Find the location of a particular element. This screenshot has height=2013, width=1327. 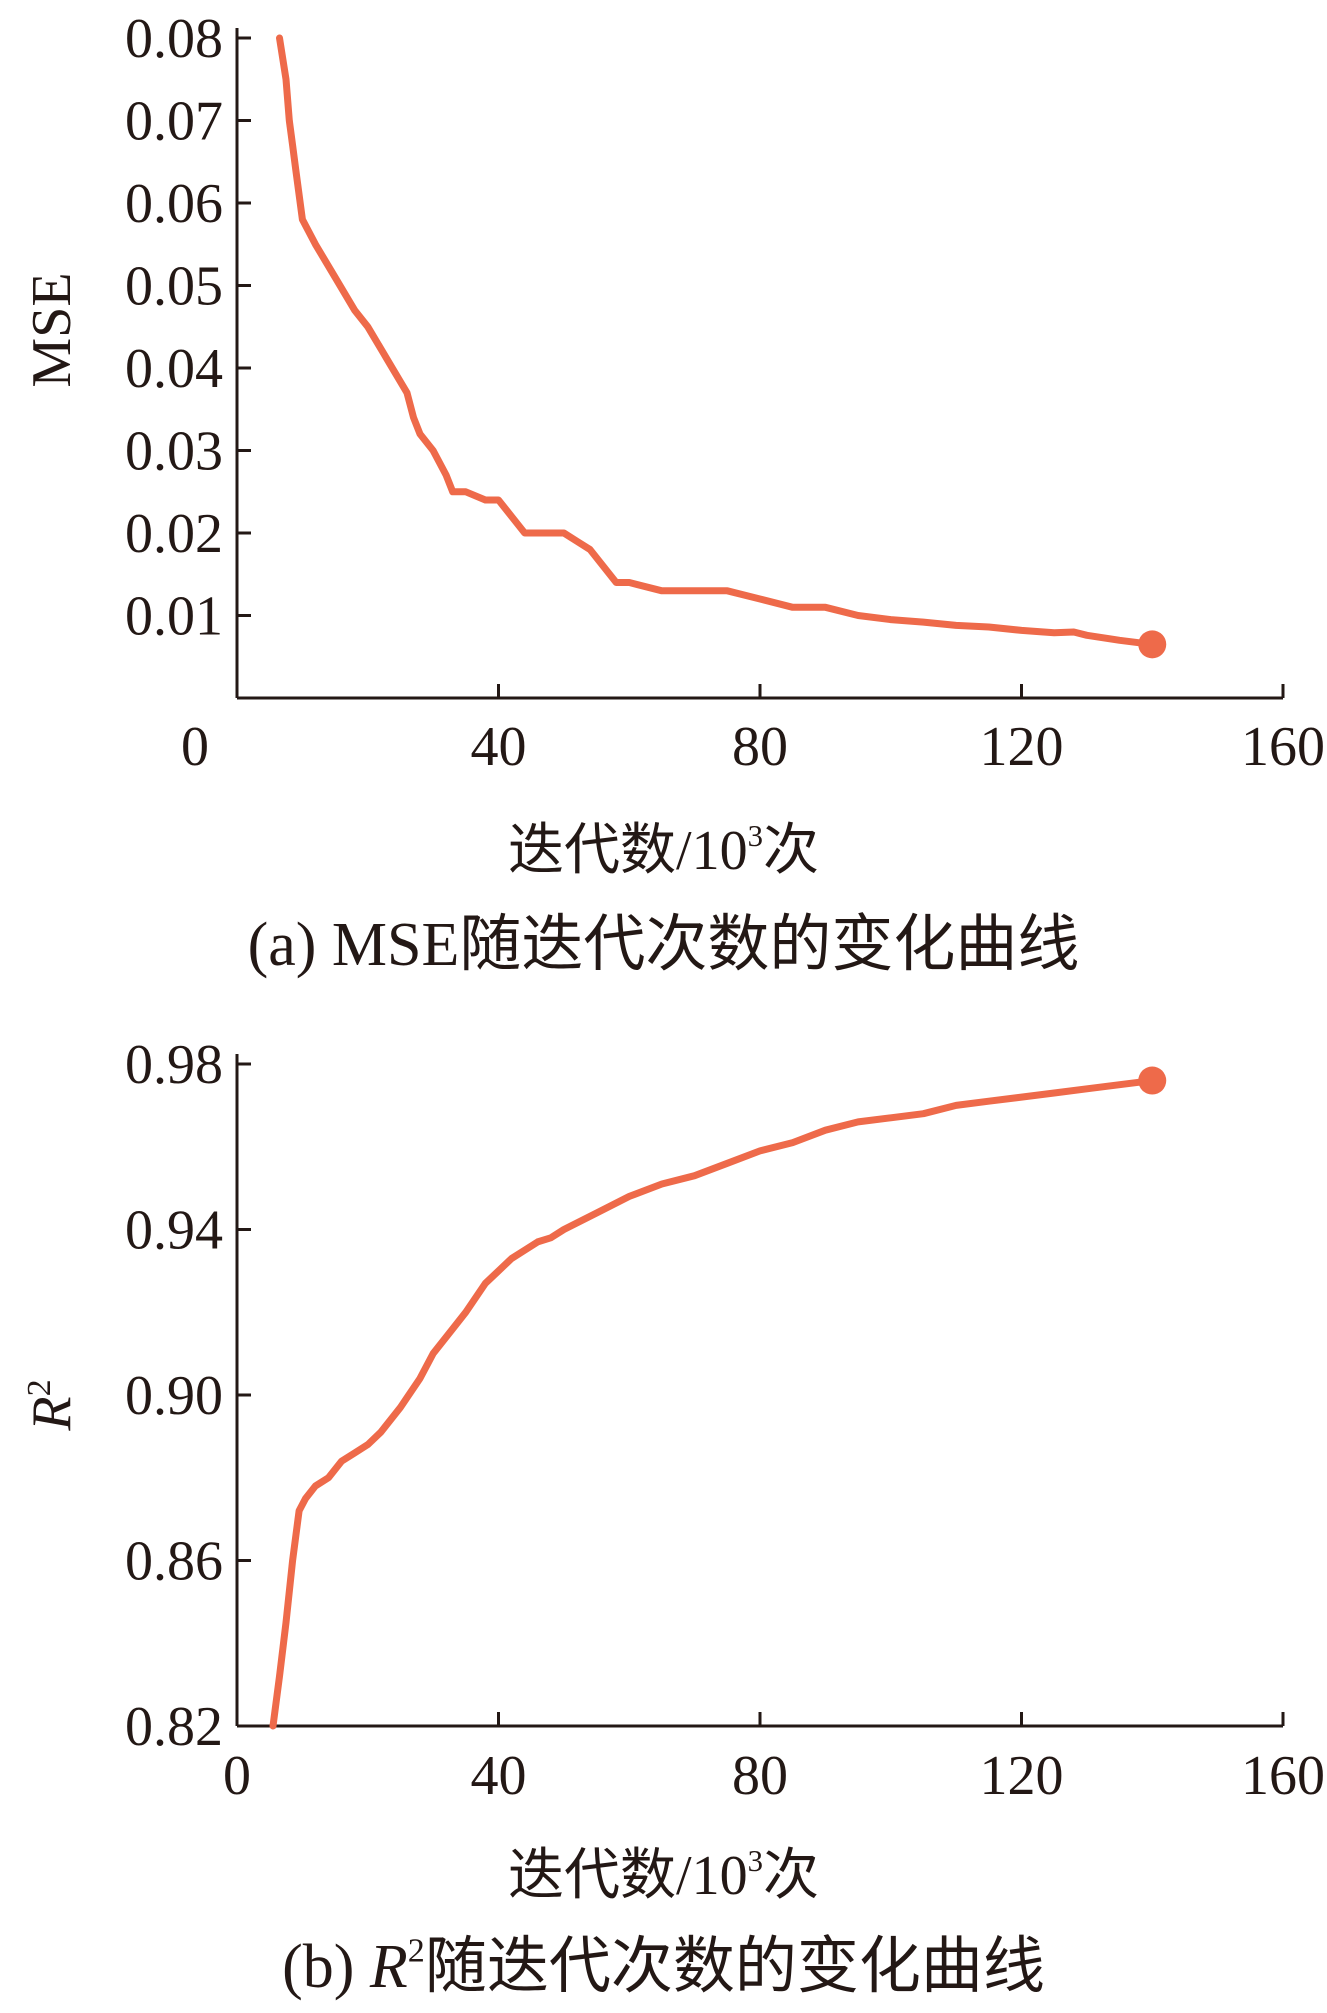

a-endpoint-marker is located at coordinates (1152, 644).